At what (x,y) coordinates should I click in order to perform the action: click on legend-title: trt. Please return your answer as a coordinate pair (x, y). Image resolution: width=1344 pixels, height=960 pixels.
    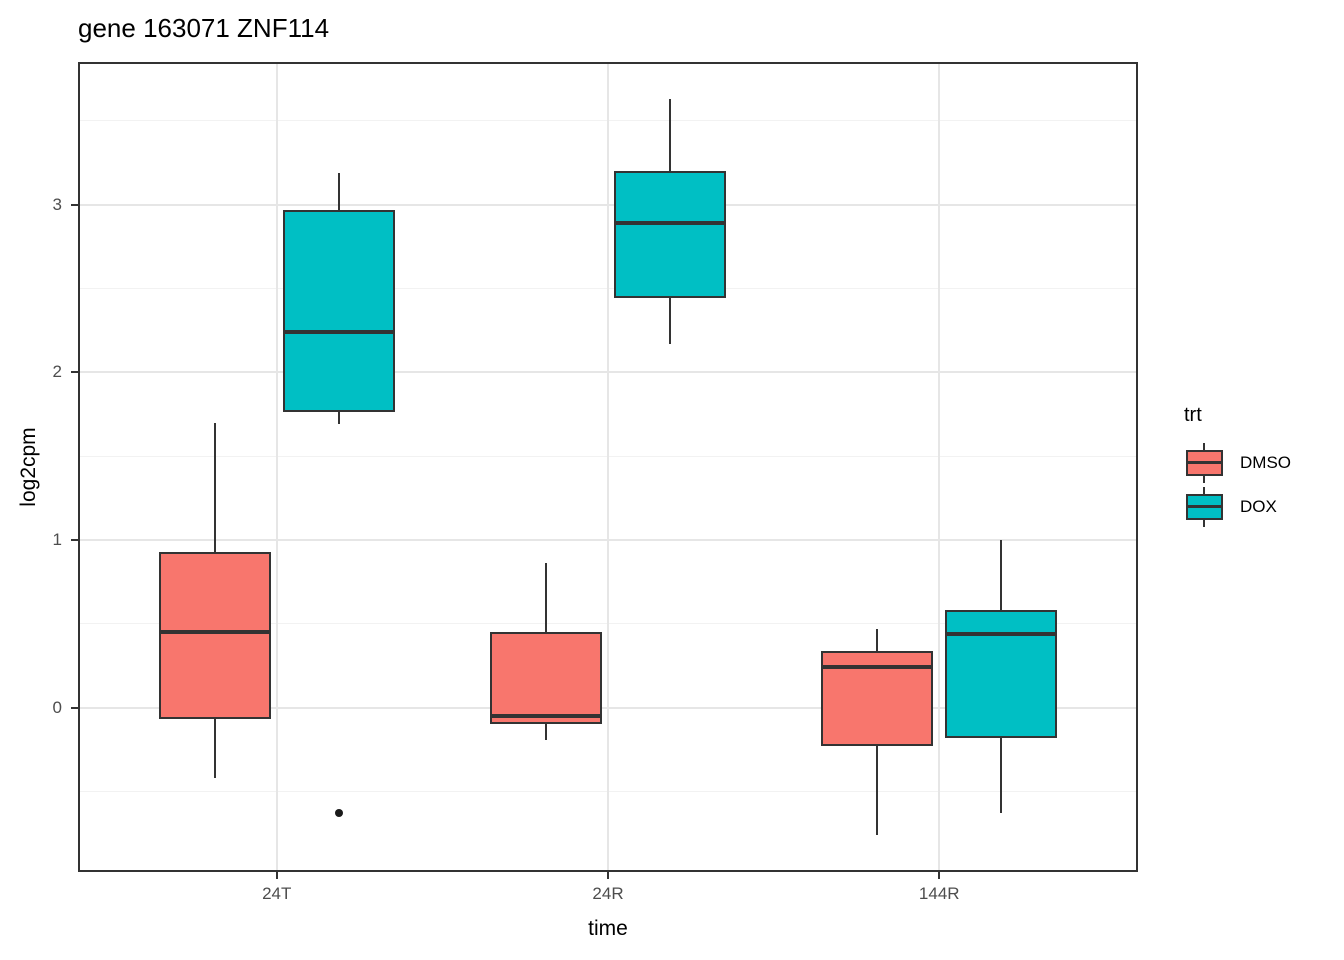
    Looking at the image, I should click on (1193, 415).